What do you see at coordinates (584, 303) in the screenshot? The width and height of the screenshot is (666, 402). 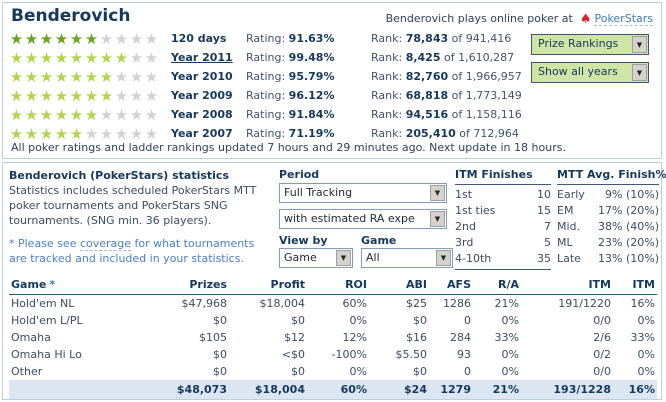 I see `value-cell: 191/1220` at bounding box center [584, 303].